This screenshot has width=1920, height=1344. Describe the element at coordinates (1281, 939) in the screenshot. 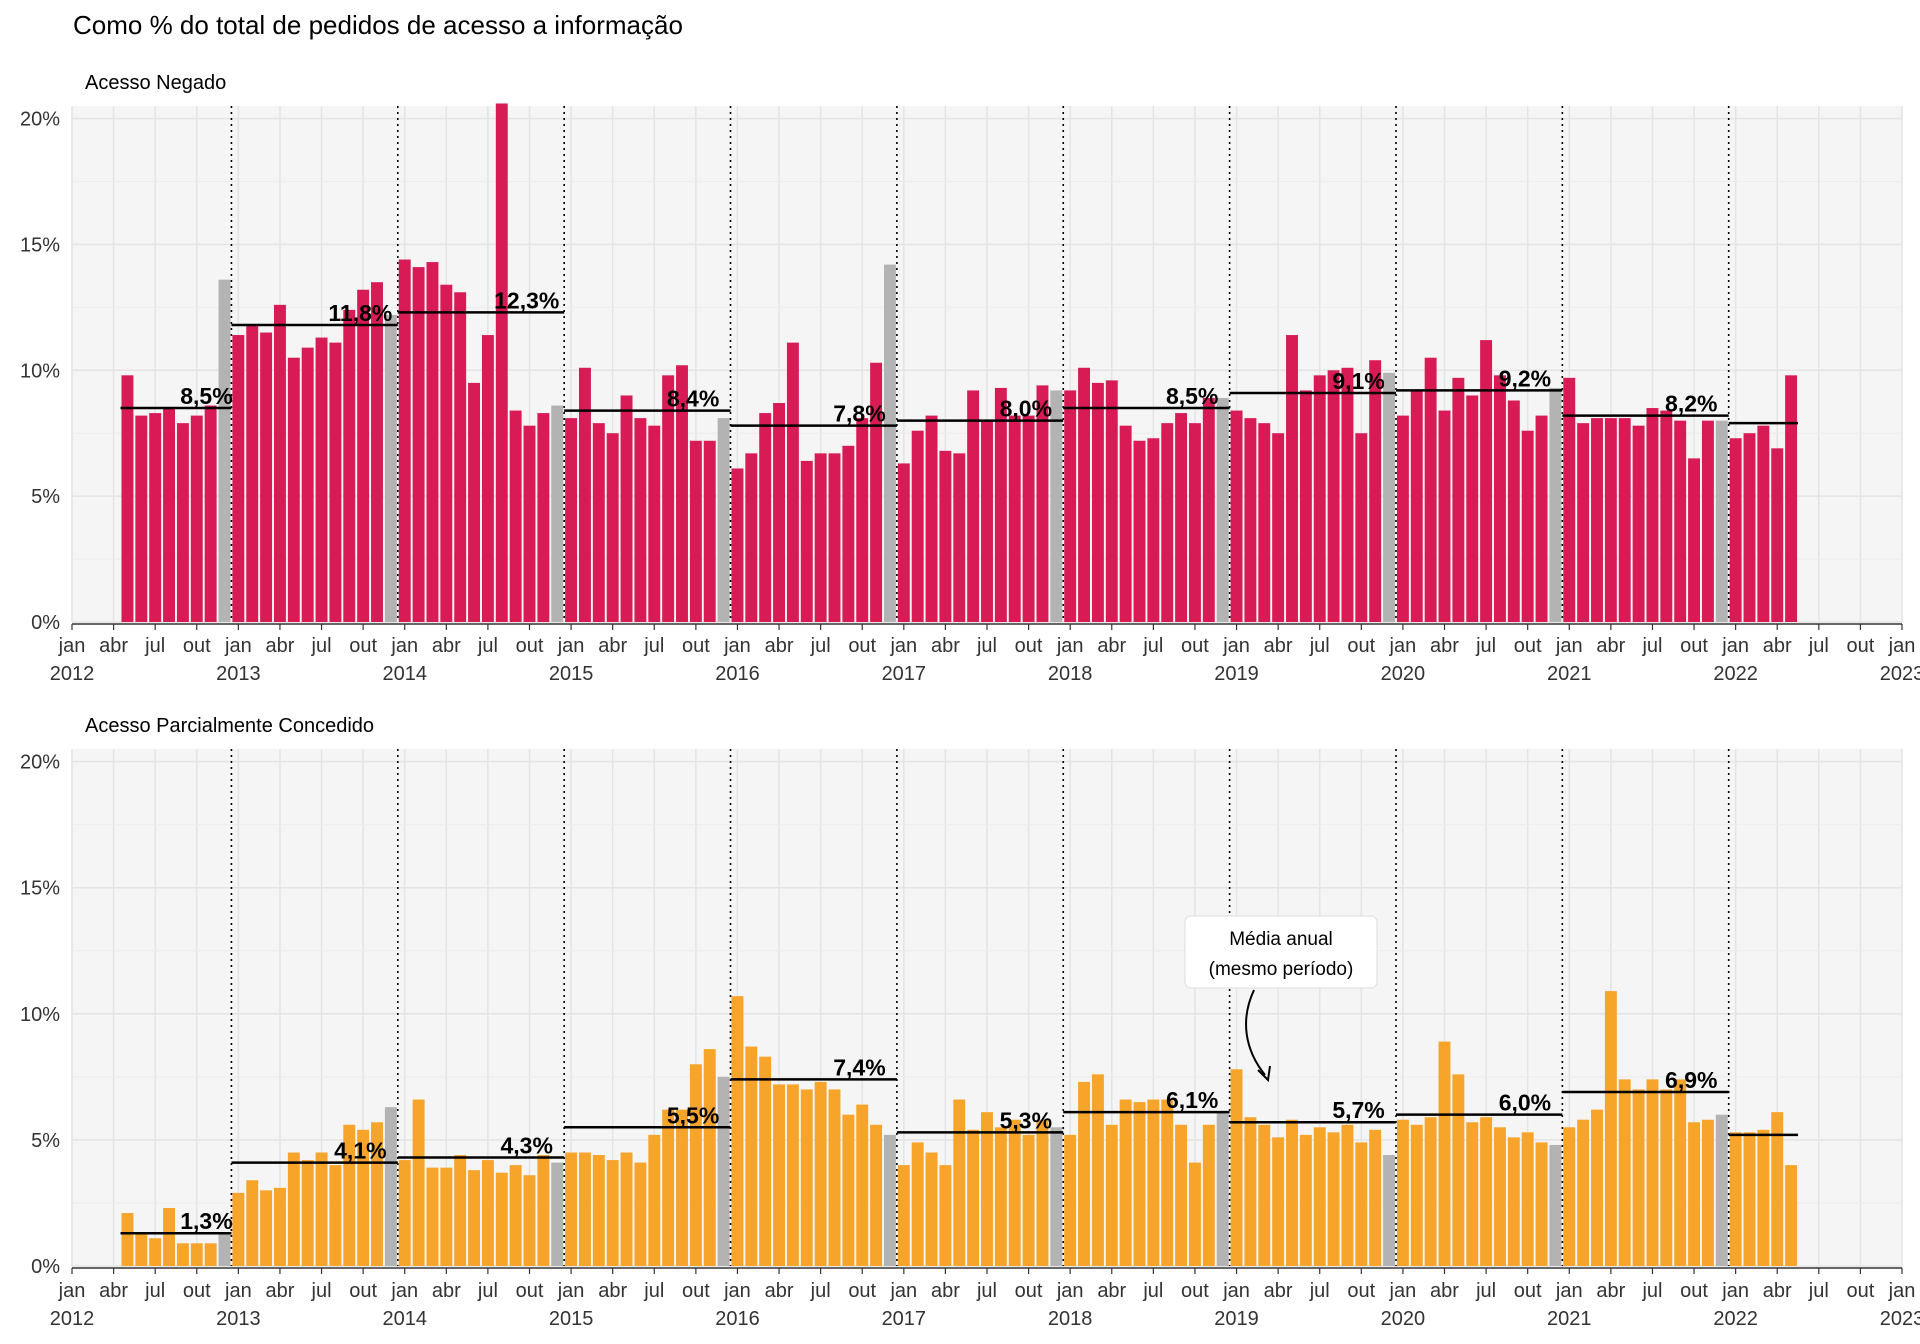

I see `annotation-text: Média anual` at that location.